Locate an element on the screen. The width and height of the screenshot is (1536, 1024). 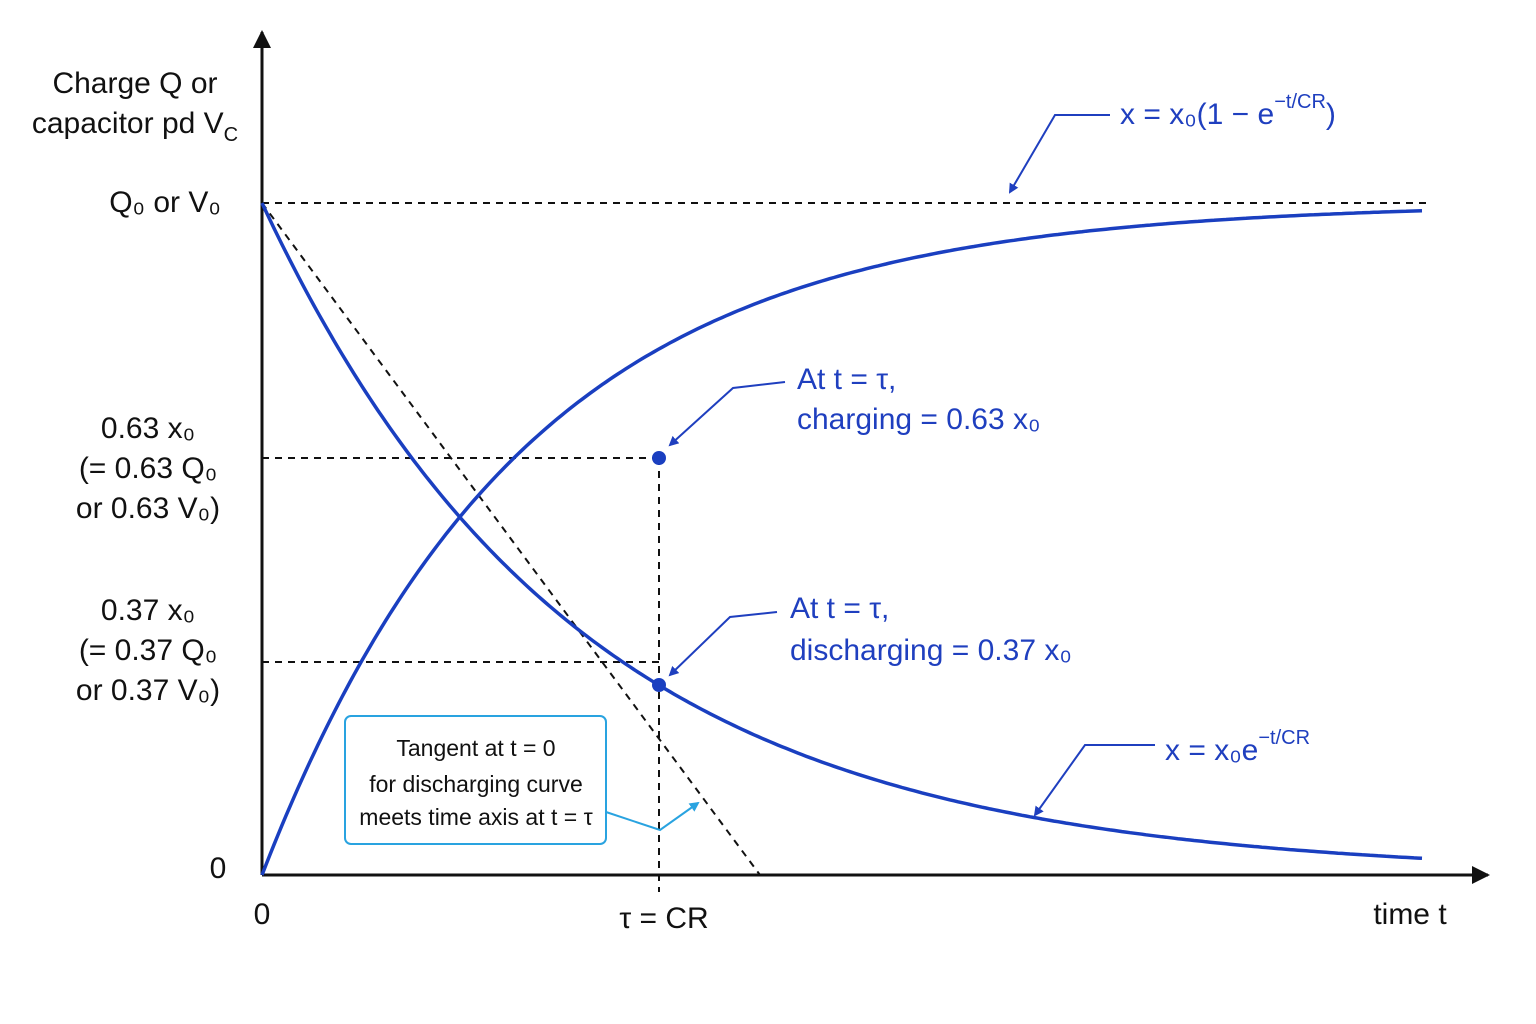
x-label: τ = CR is located at coordinates (663, 918).